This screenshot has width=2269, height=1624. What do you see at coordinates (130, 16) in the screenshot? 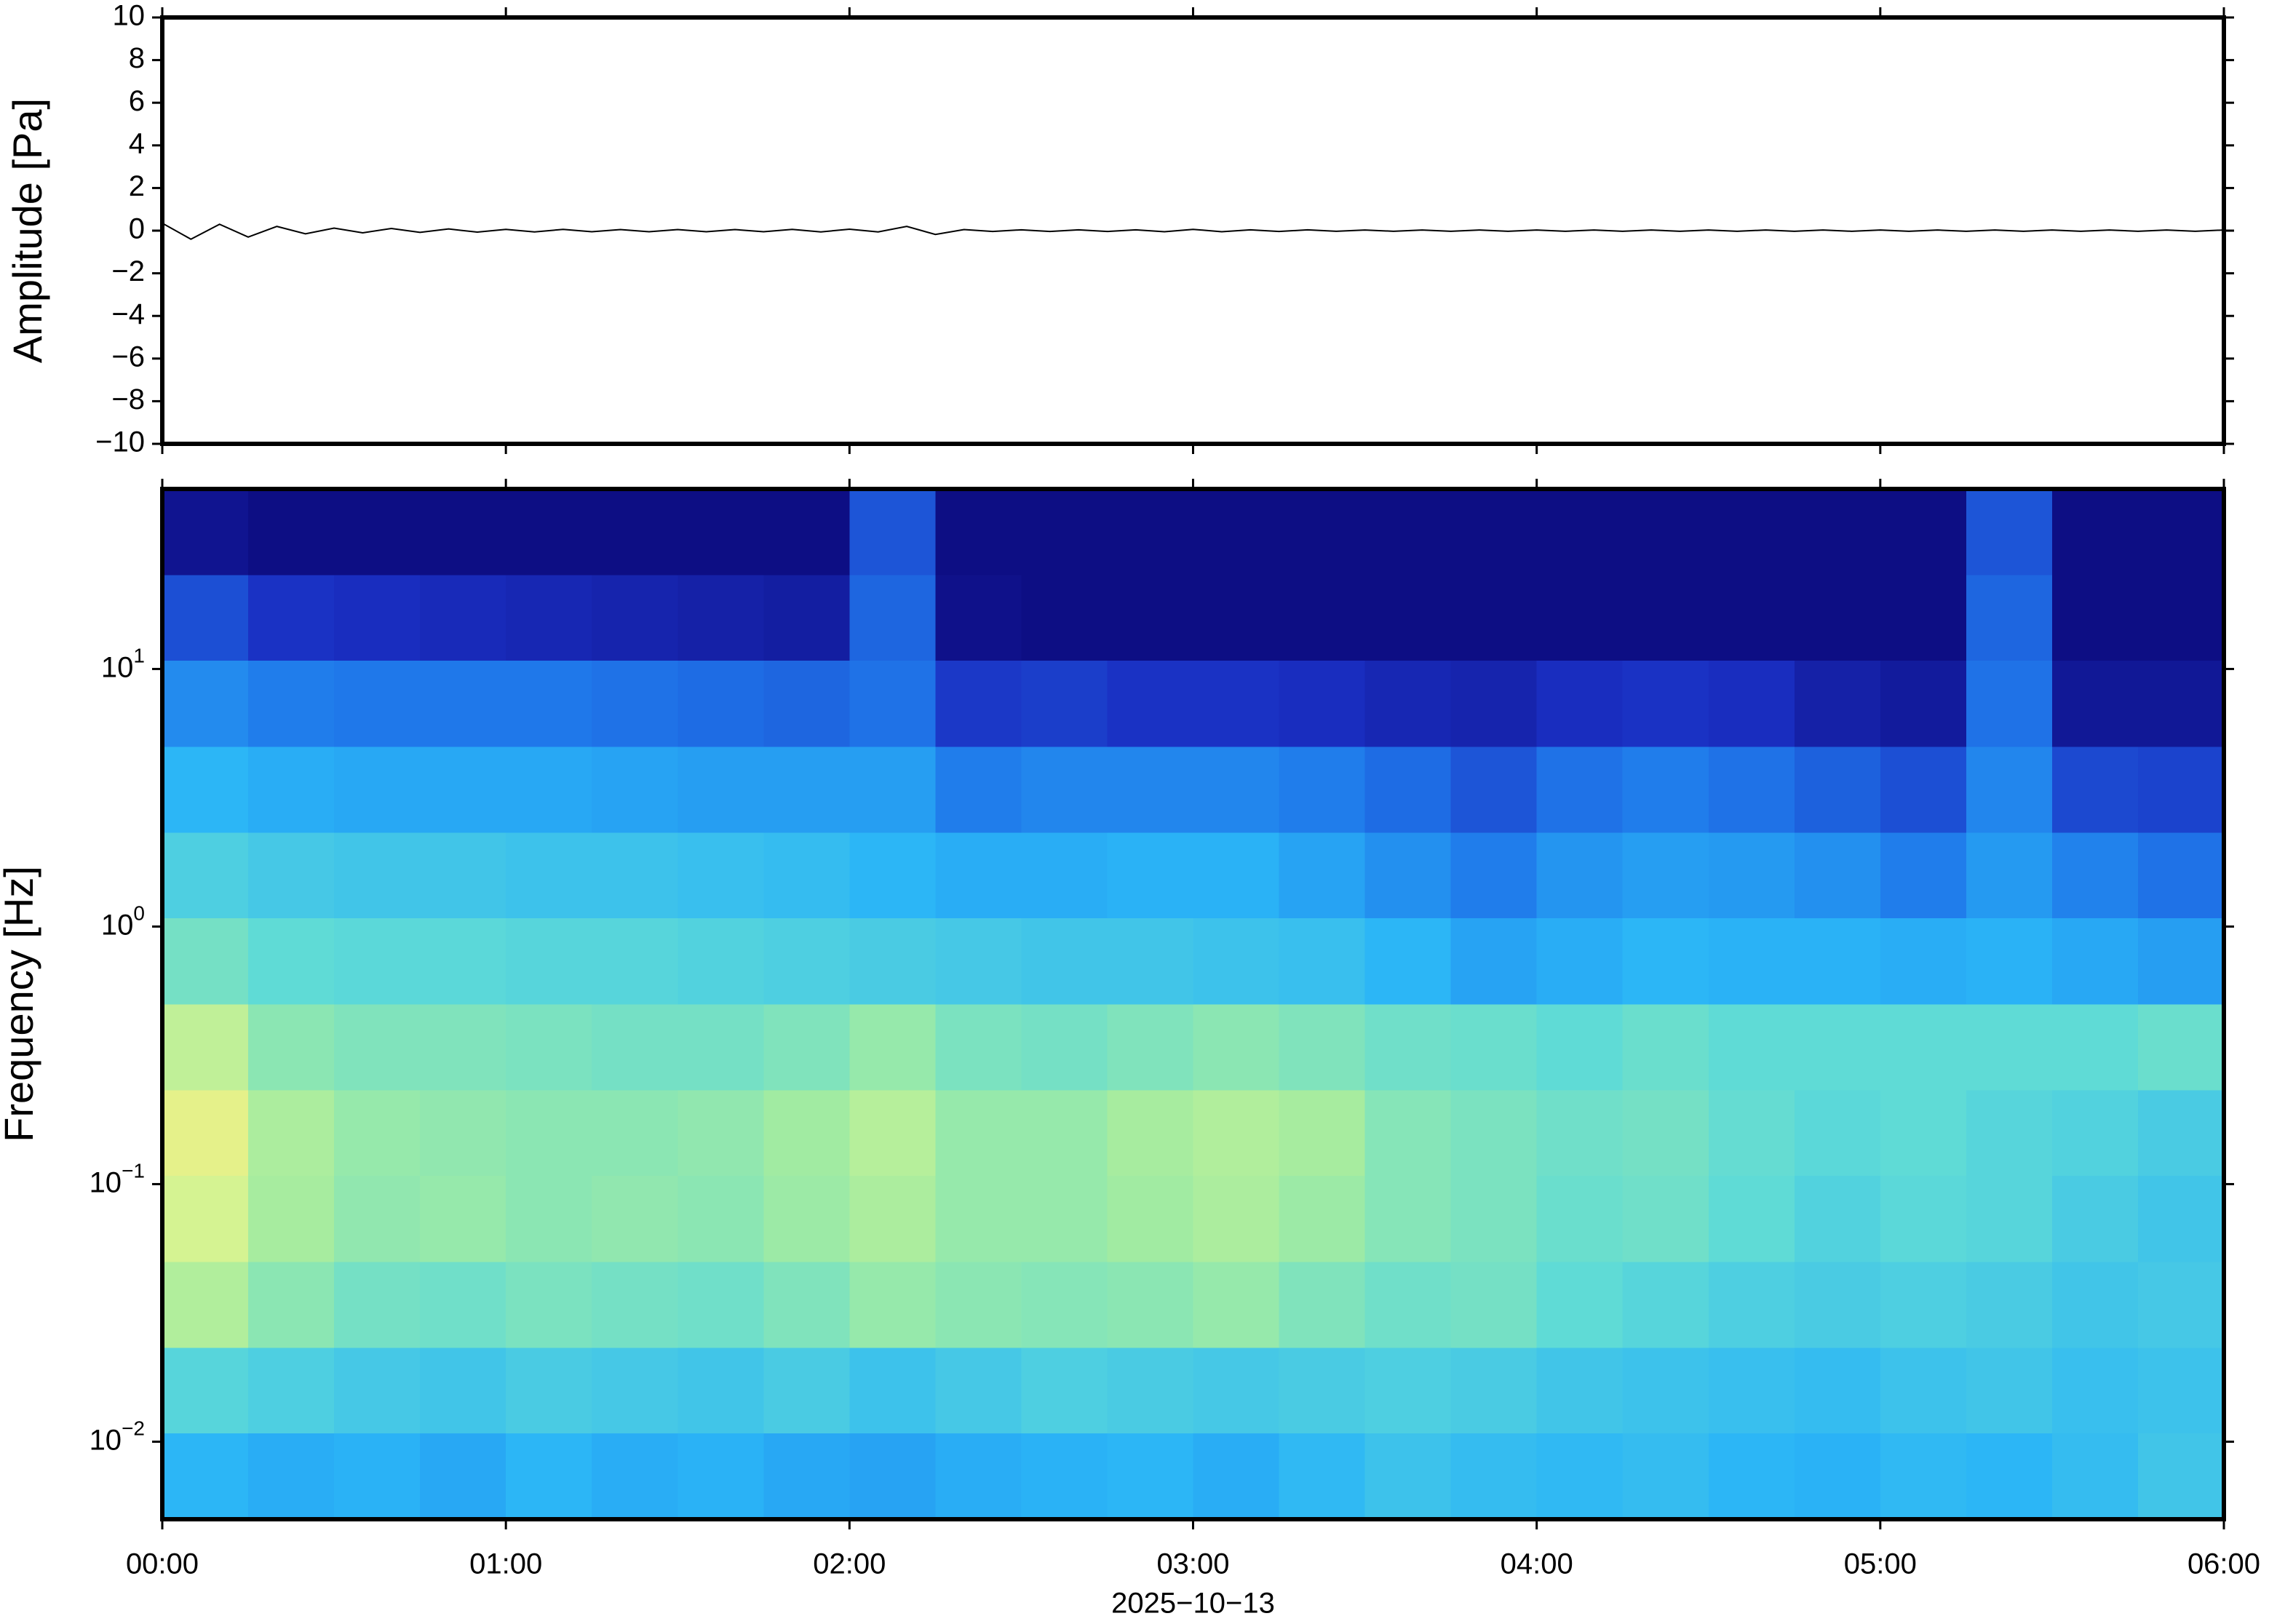
I see `y-tick-label: 10` at bounding box center [130, 16].